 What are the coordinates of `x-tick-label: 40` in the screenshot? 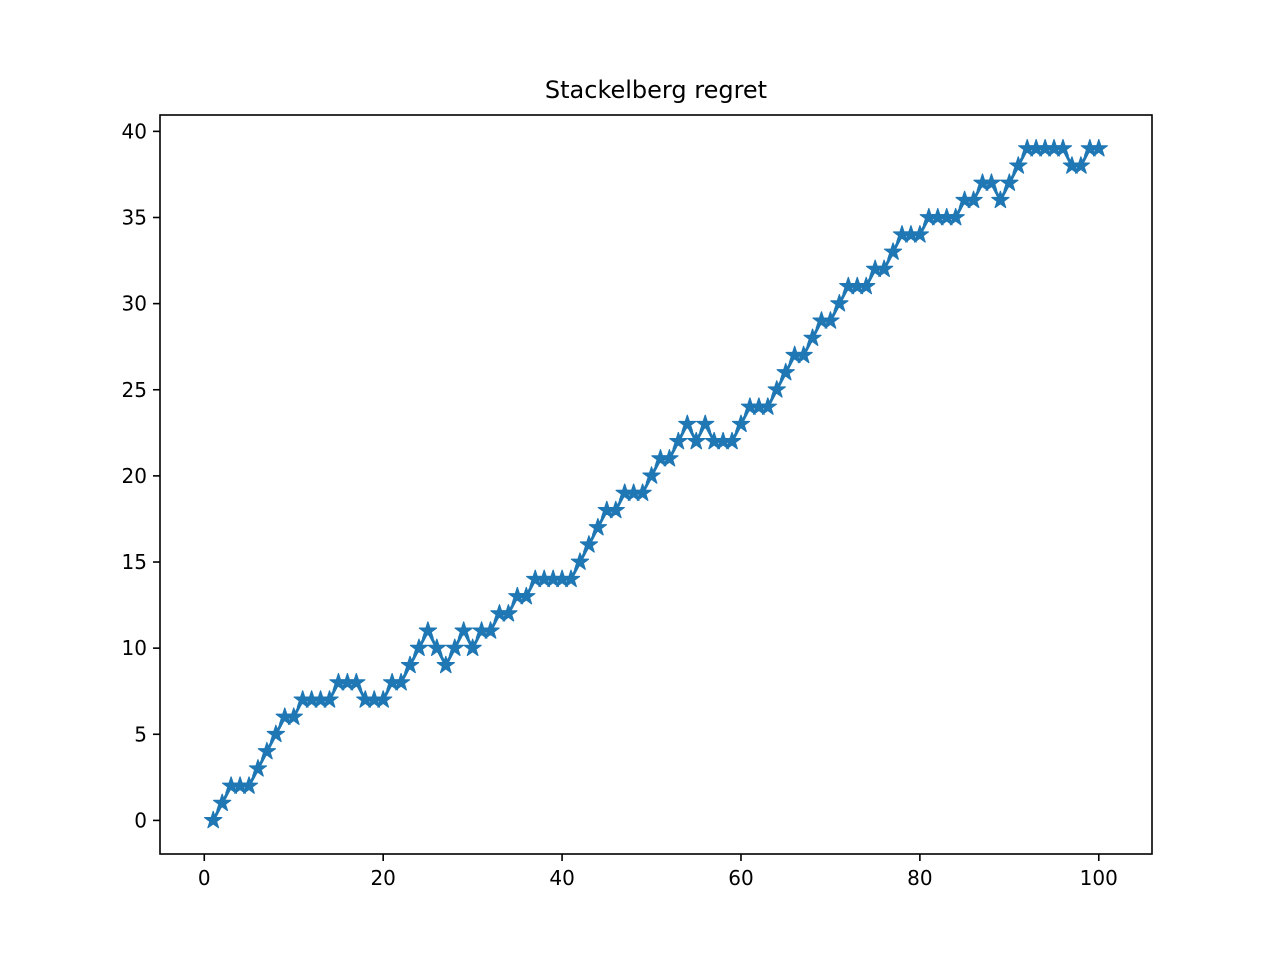 It's located at (561, 878).